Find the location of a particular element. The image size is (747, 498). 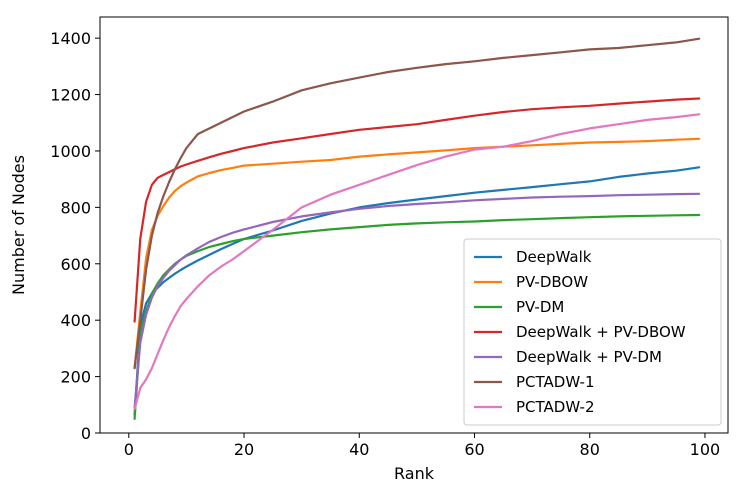

legend-label: PV-DBOW is located at coordinates (552, 282).